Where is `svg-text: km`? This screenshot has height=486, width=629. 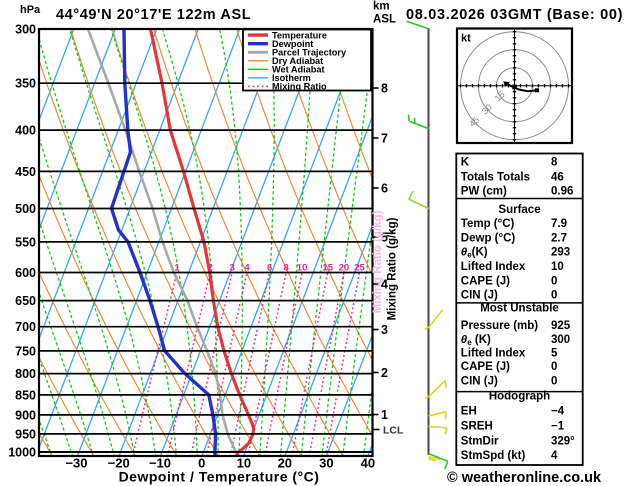
svg-text: km is located at coordinates (381, 7).